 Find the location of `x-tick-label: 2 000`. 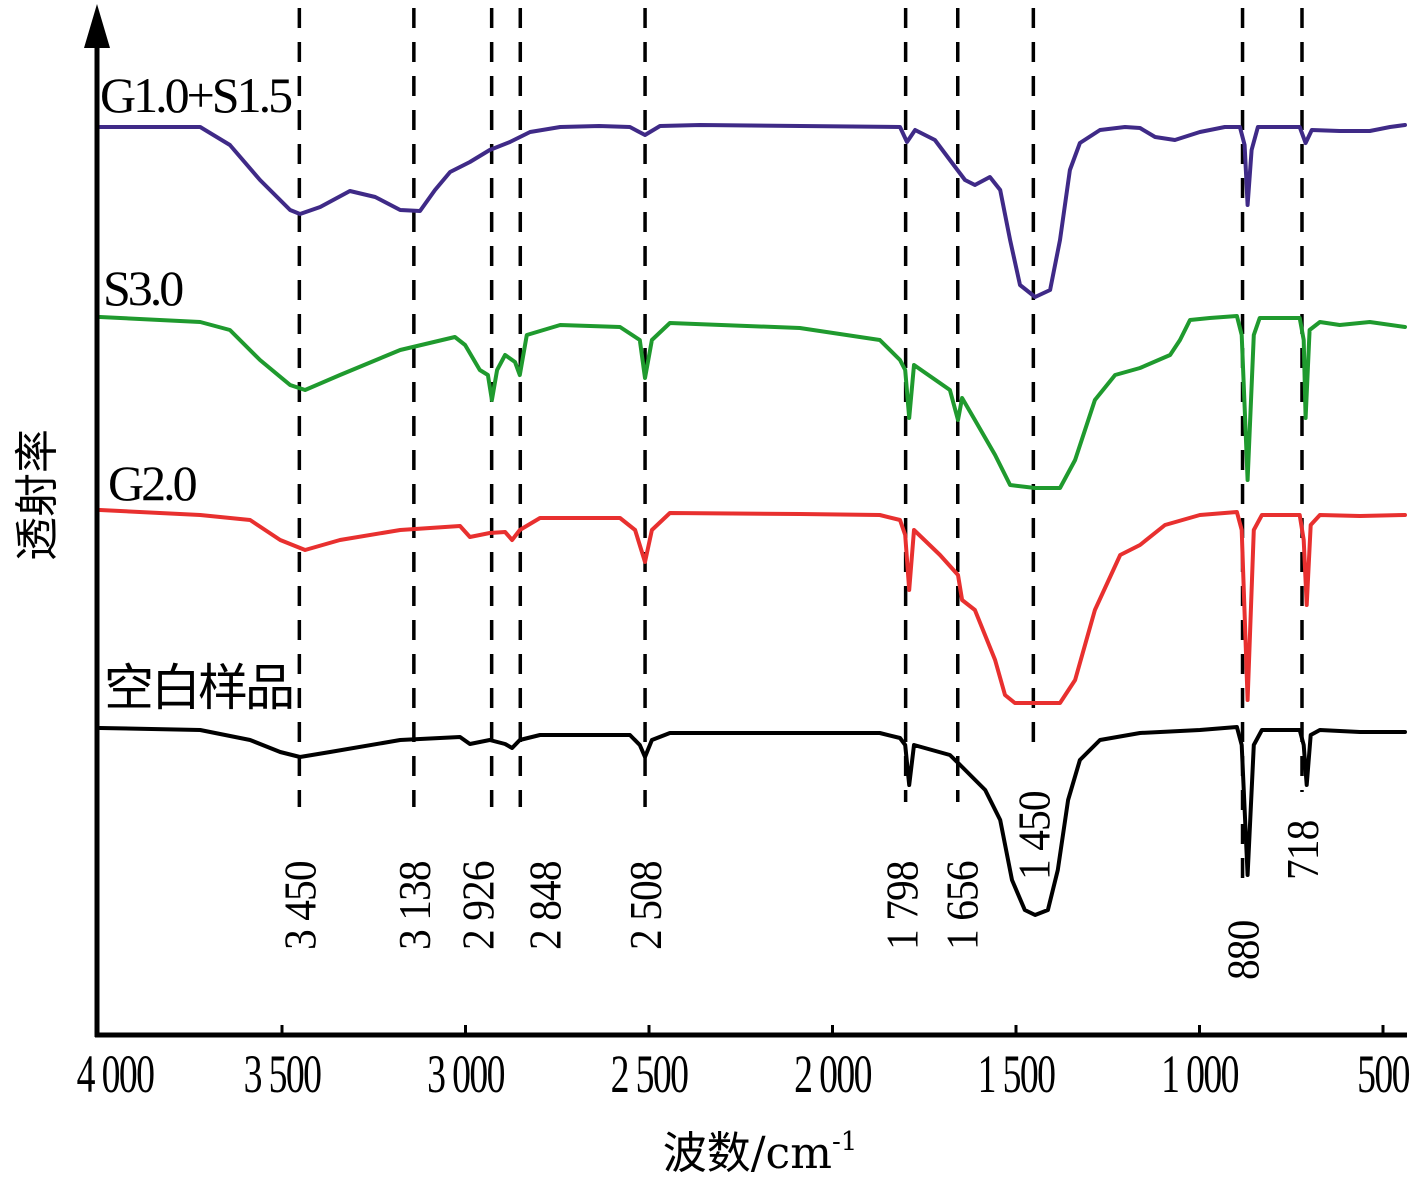

x-tick-label: 2 000 is located at coordinates (832, 1074).